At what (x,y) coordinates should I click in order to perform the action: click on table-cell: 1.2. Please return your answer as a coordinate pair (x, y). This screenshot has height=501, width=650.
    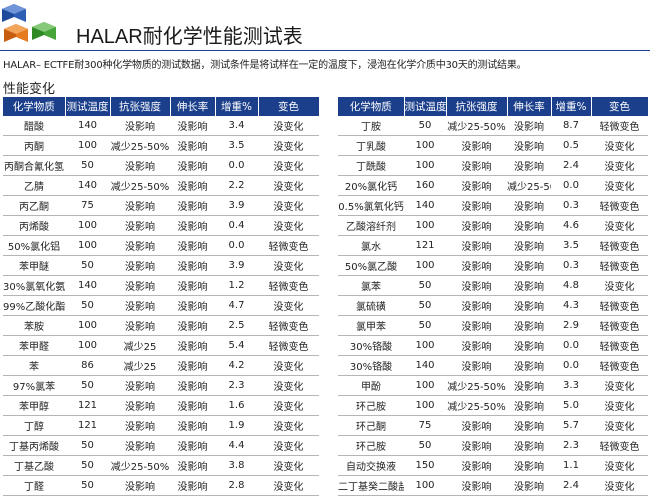
    Looking at the image, I should click on (236, 285).